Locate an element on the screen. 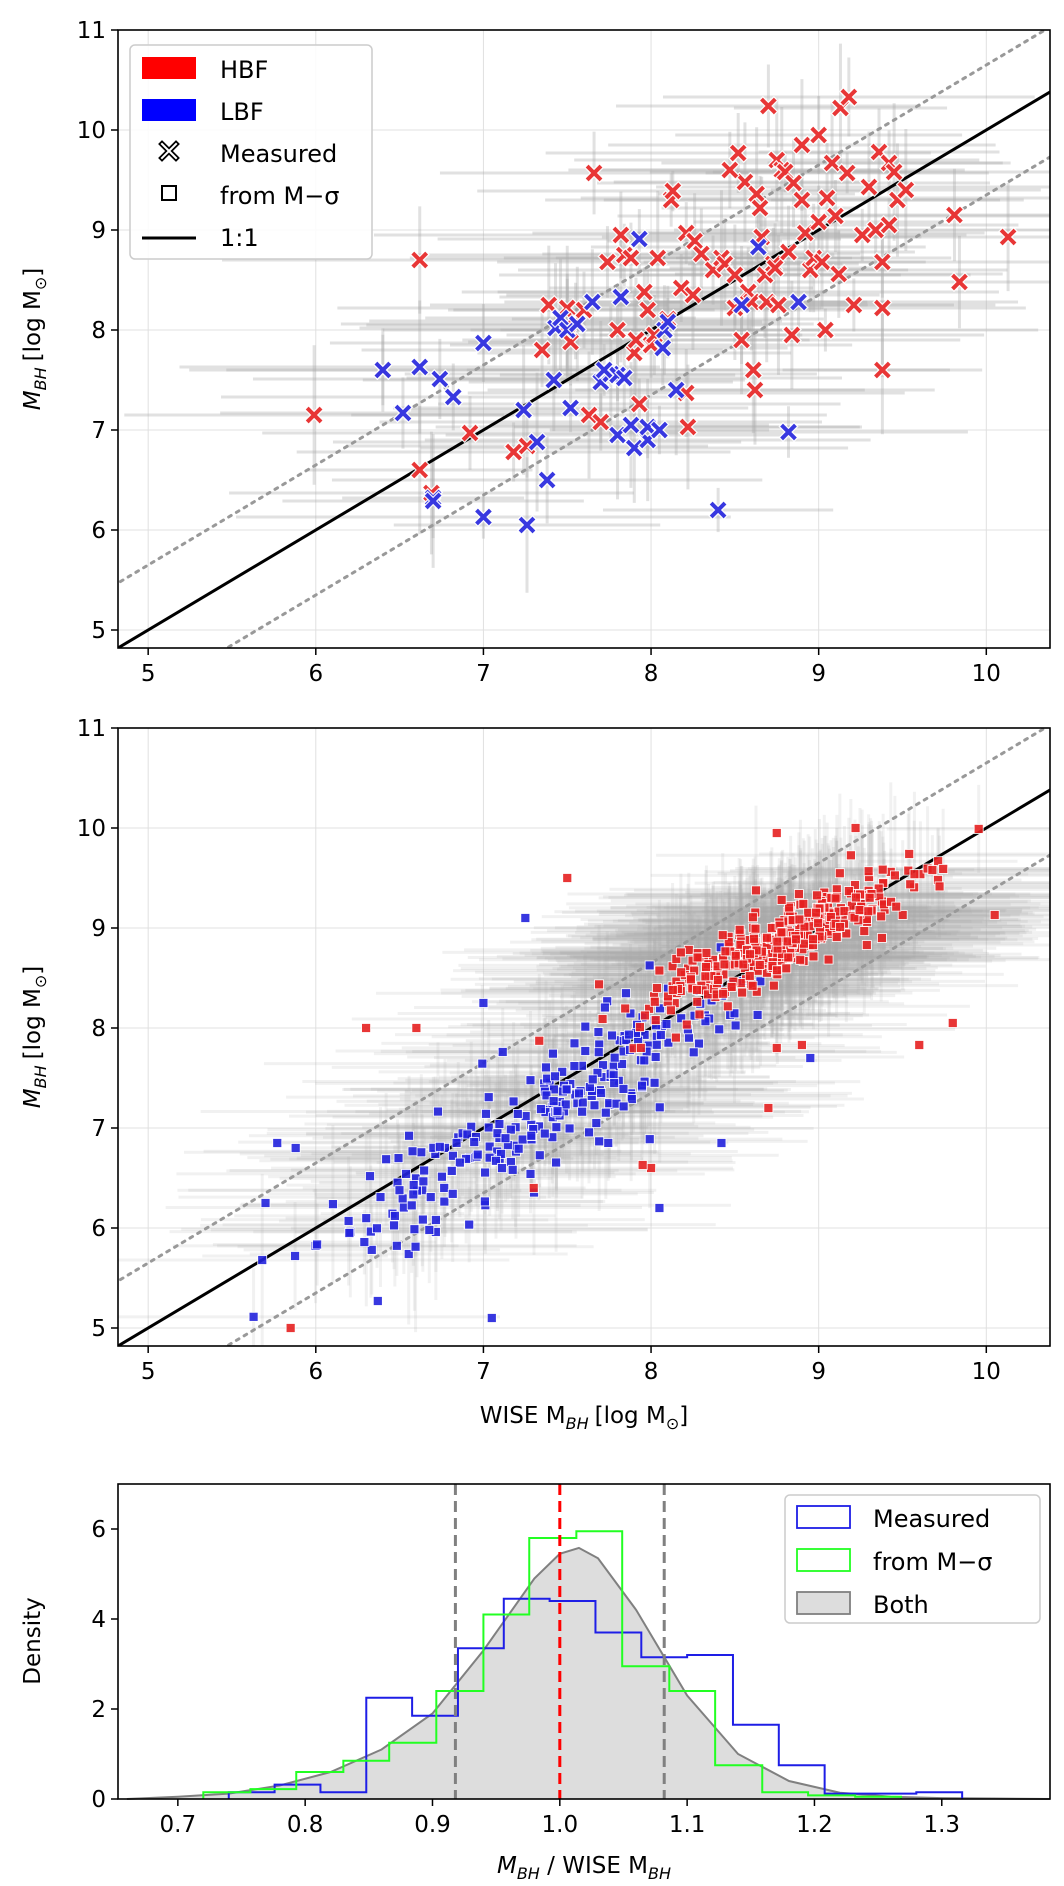  y-tick-label: 2 is located at coordinates (98, 1710).